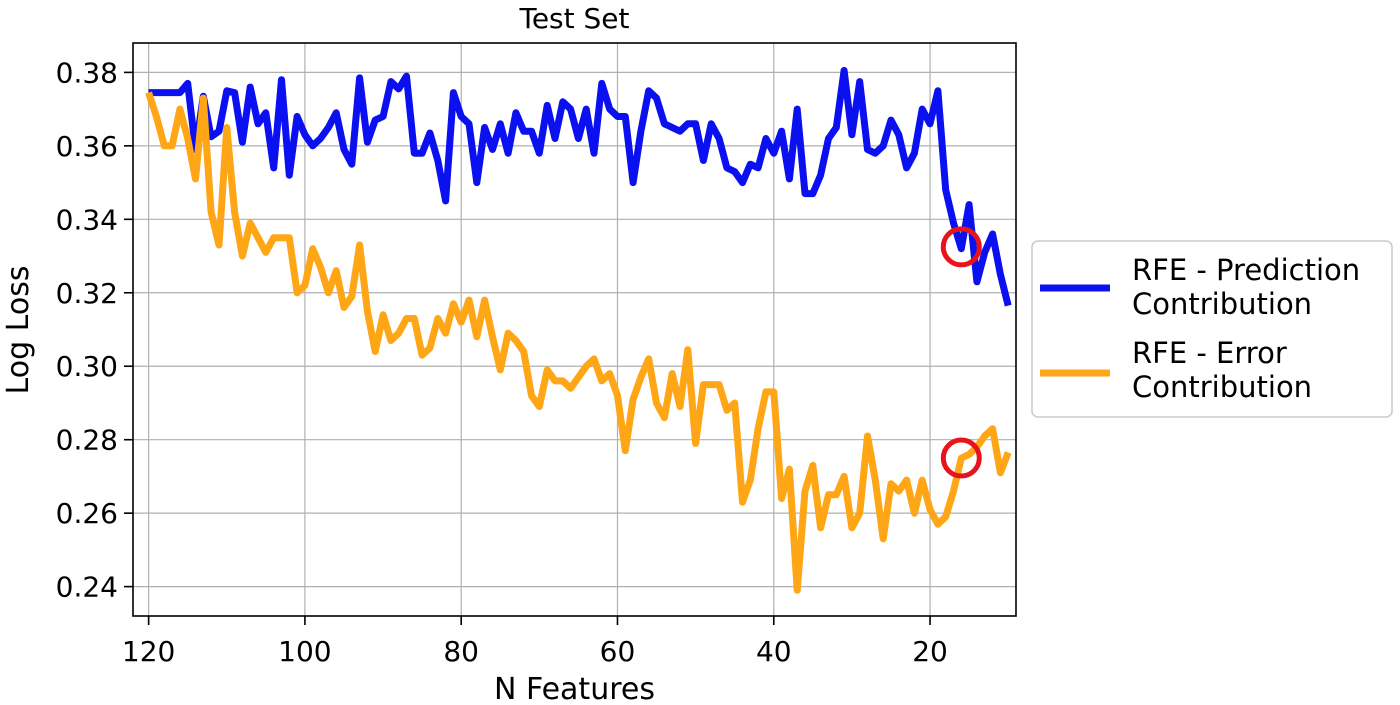  I want to click on x-tick-label: 60, so click(618, 651).